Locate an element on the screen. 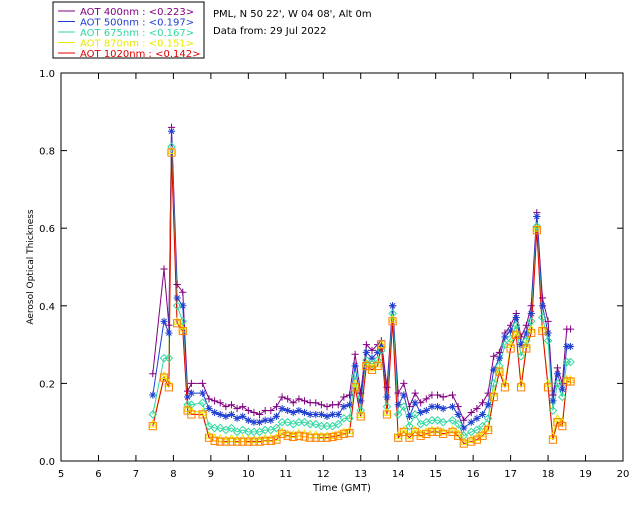  x-tick-label: 9 is located at coordinates (211, 474).